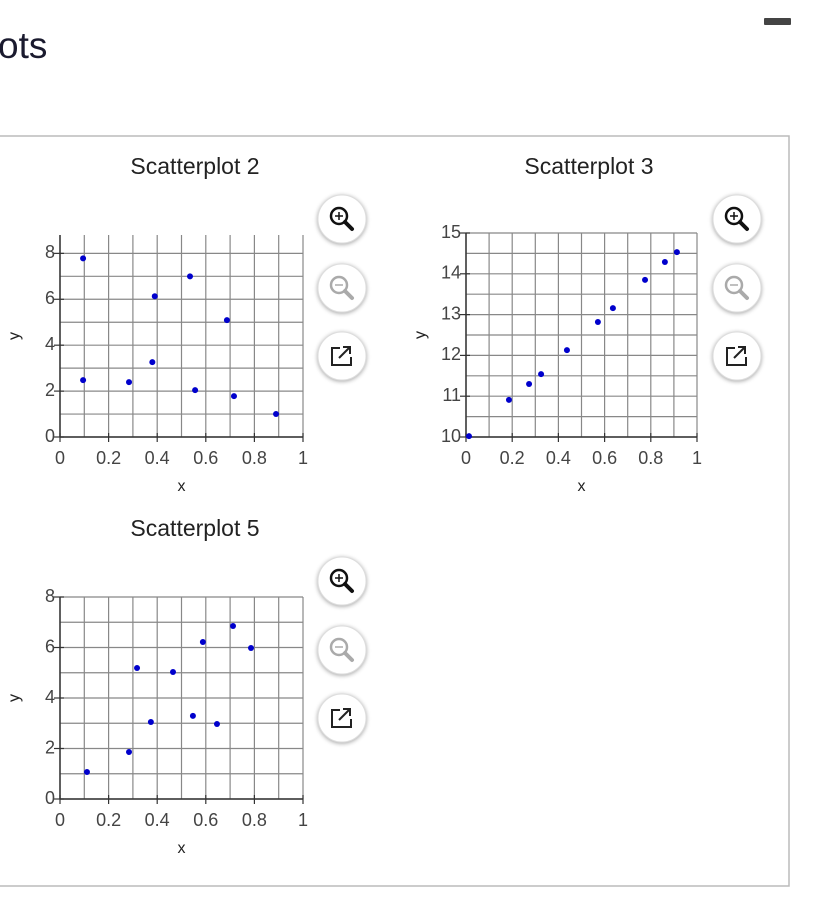  Describe the element at coordinates (451, 436) in the screenshot. I see `y-tick-label: 10` at that location.